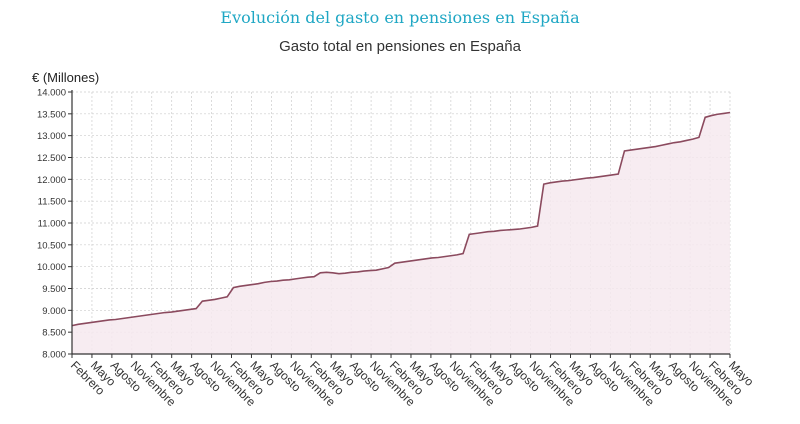 The width and height of the screenshot is (800, 424). I want to click on y-tick-label: 11.500, so click(52, 202).